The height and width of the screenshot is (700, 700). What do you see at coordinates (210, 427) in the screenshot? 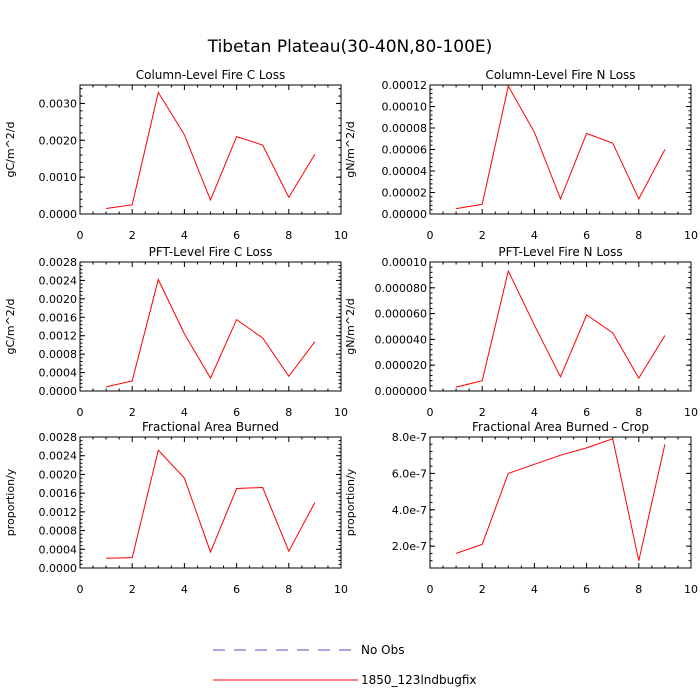
I see `panel-title: Fractional Area Burned` at bounding box center [210, 427].